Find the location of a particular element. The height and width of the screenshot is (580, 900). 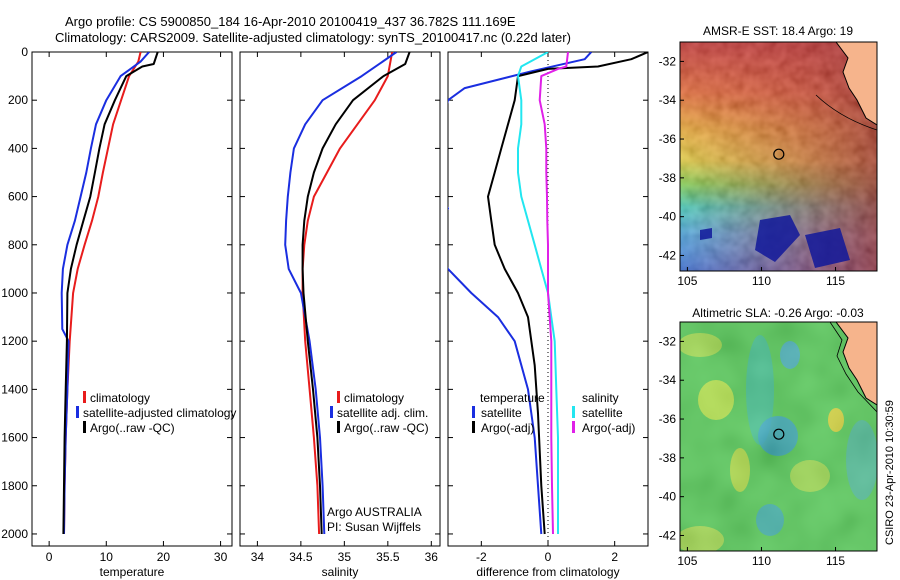

series-line-satellite-adjusted-climatology is located at coordinates (105, 293).